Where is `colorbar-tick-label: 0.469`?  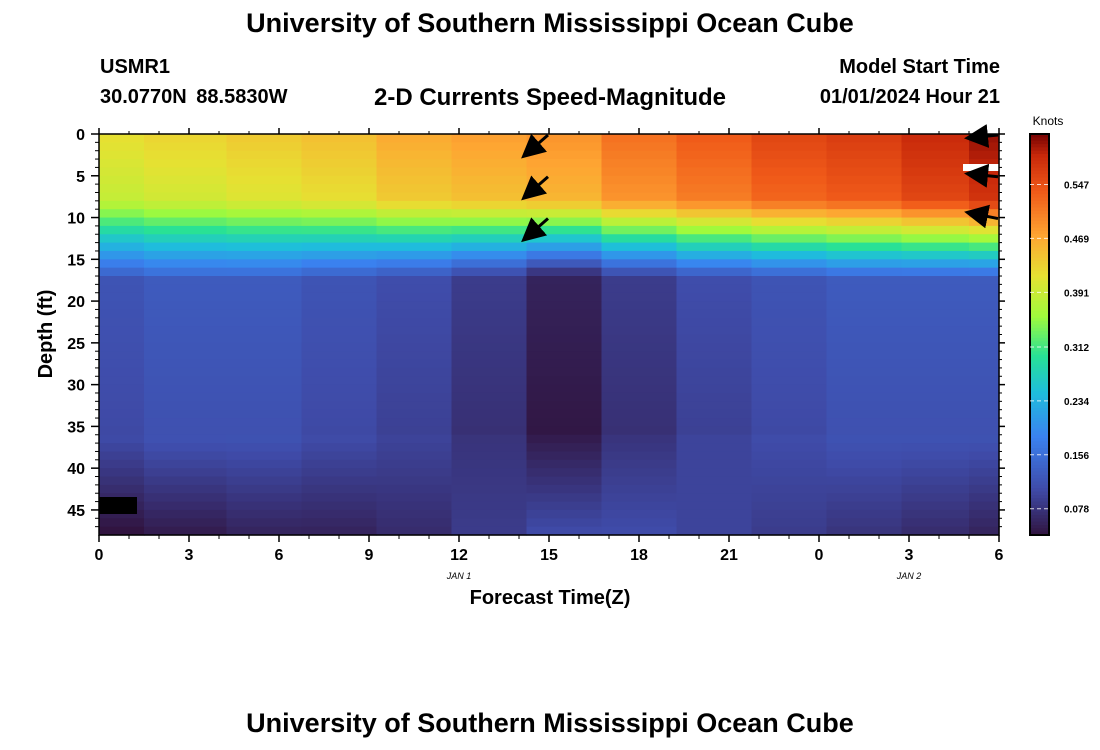
colorbar-tick-label: 0.469 is located at coordinates (1076, 239).